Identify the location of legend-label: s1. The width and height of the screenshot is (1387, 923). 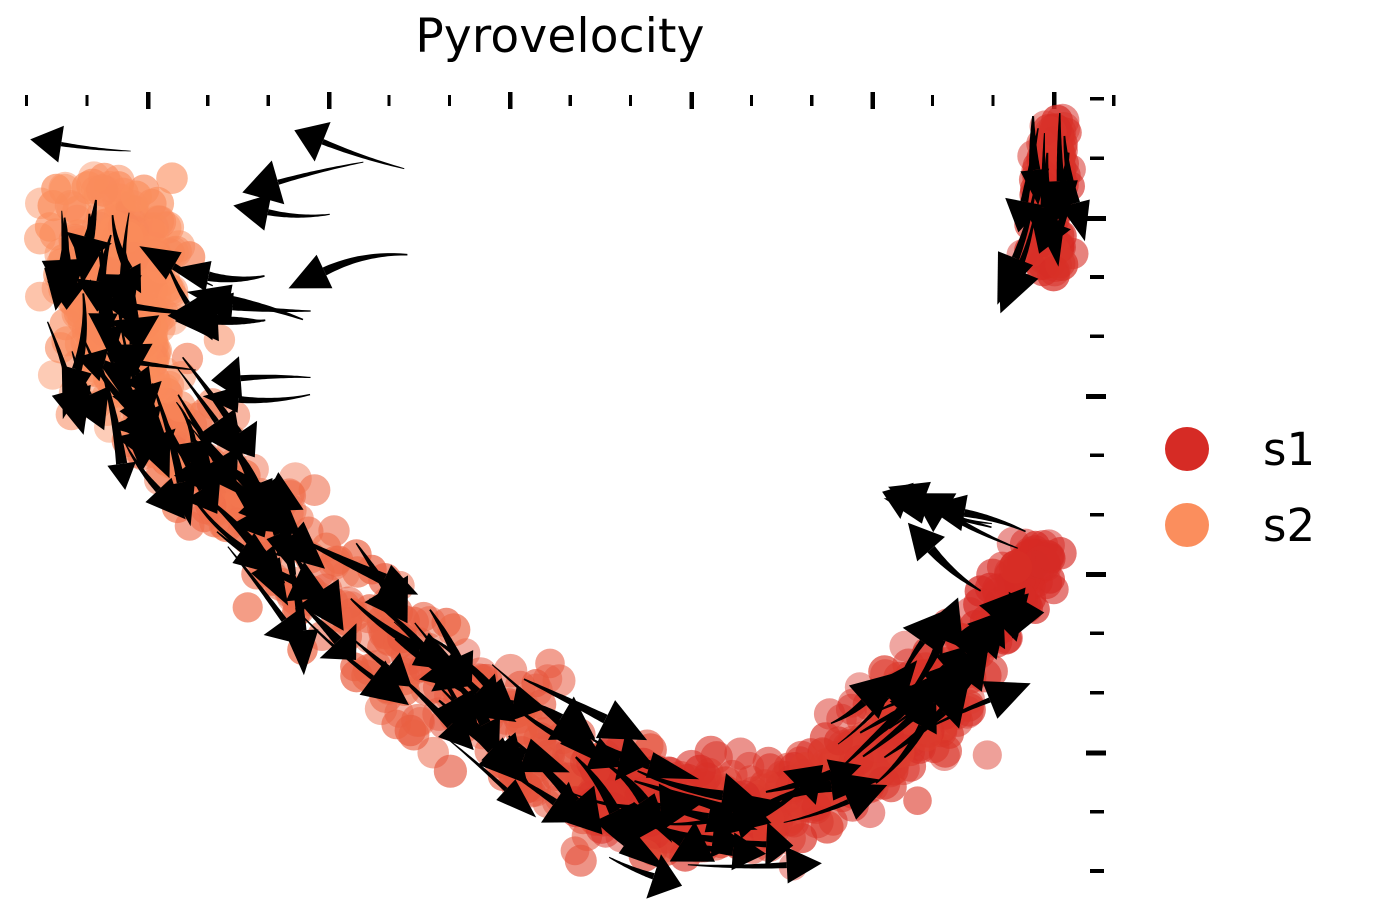
(1289, 449).